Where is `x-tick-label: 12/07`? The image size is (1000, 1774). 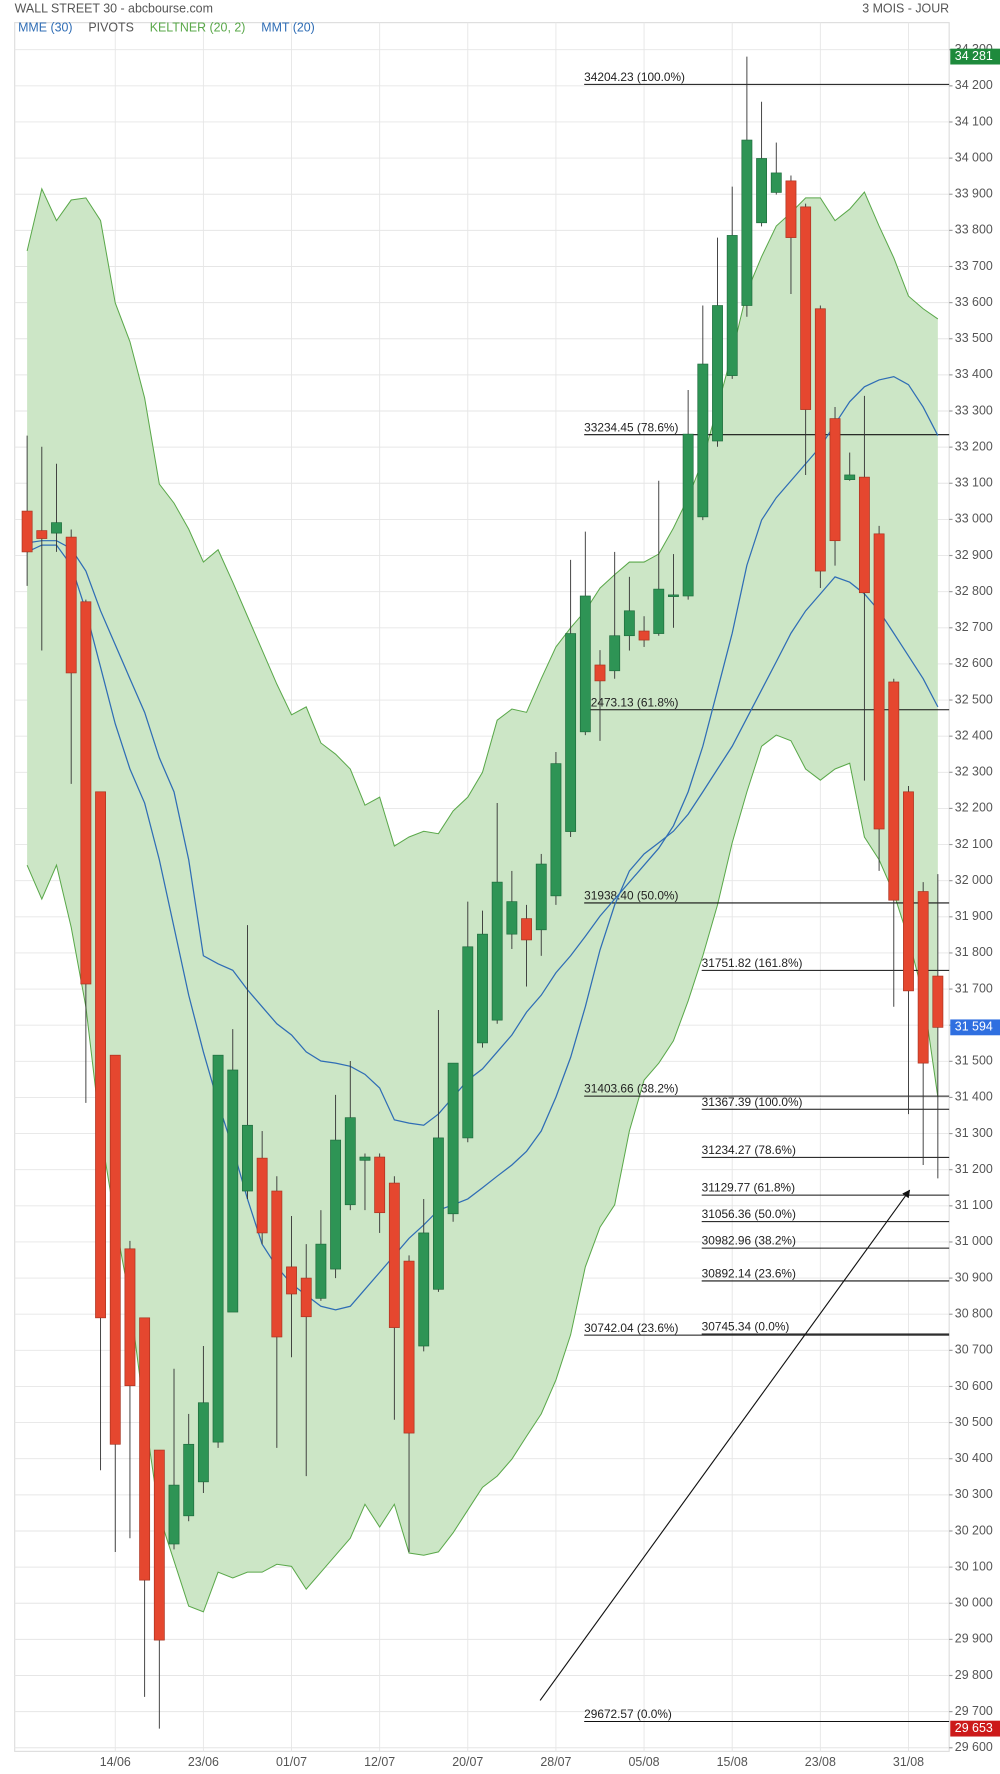
x-tick-label: 12/07 is located at coordinates (379, 1762).